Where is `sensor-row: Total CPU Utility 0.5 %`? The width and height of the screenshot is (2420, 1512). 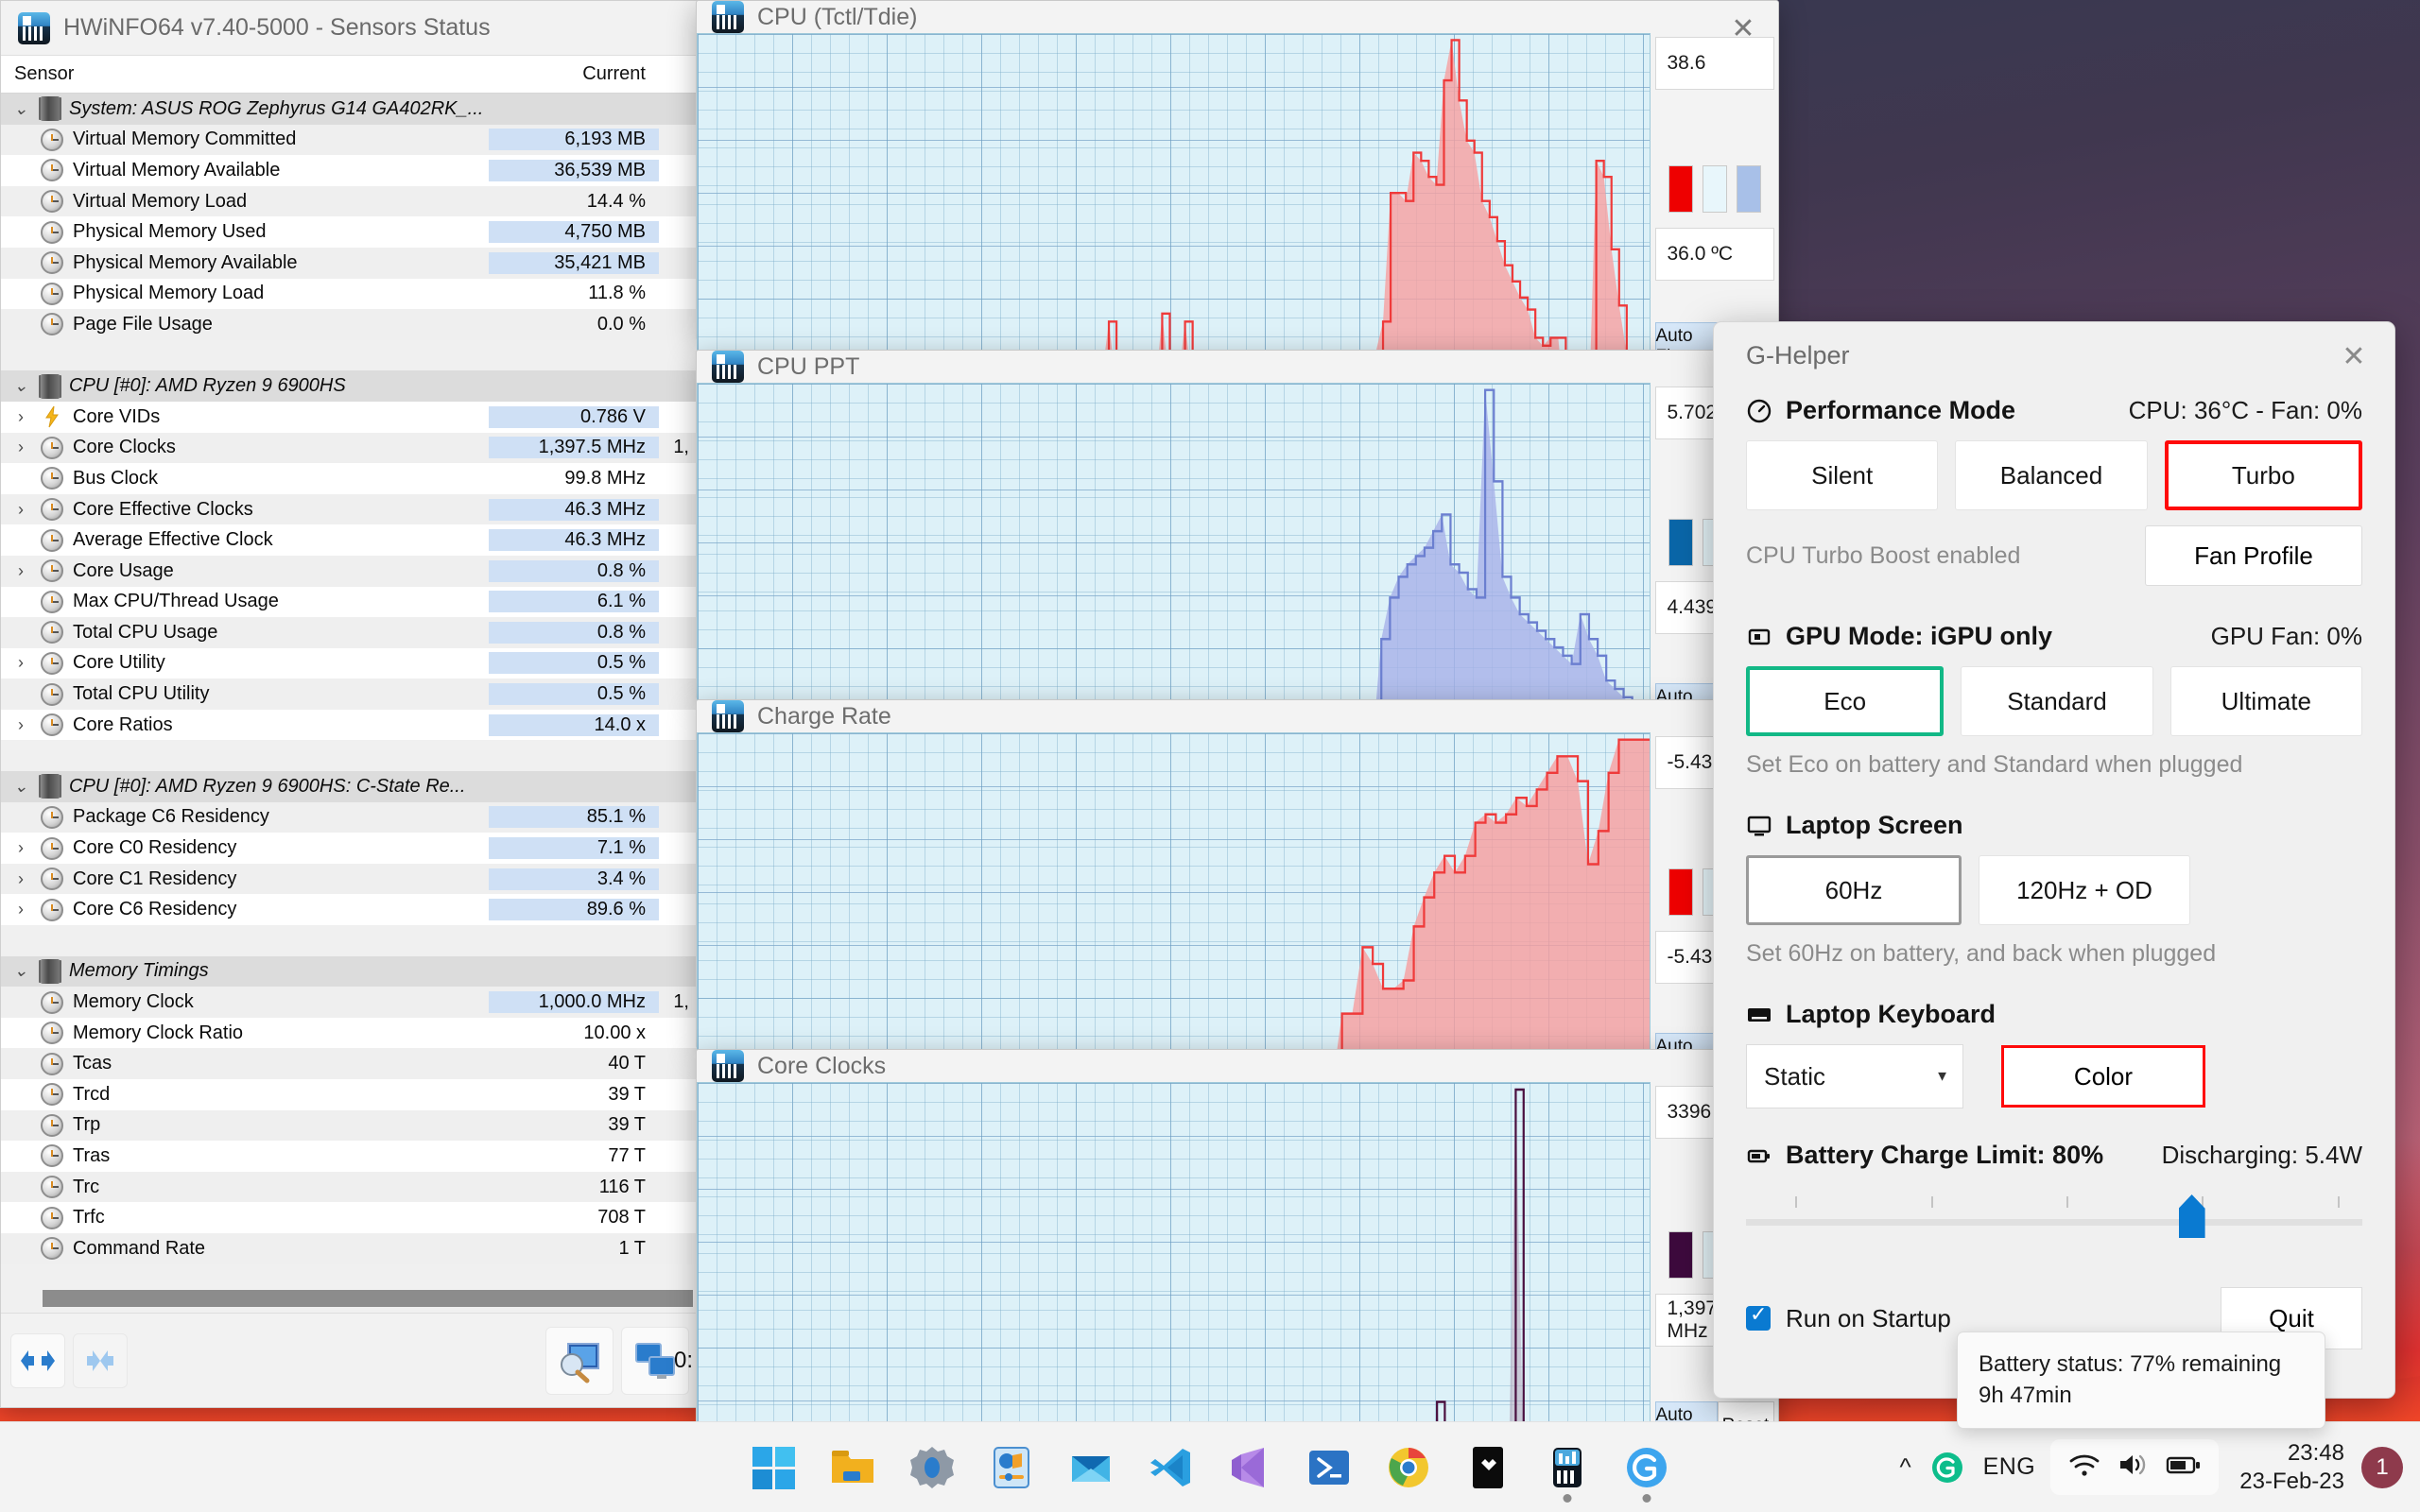 sensor-row: Total CPU Utility 0.5 % is located at coordinates (350, 694).